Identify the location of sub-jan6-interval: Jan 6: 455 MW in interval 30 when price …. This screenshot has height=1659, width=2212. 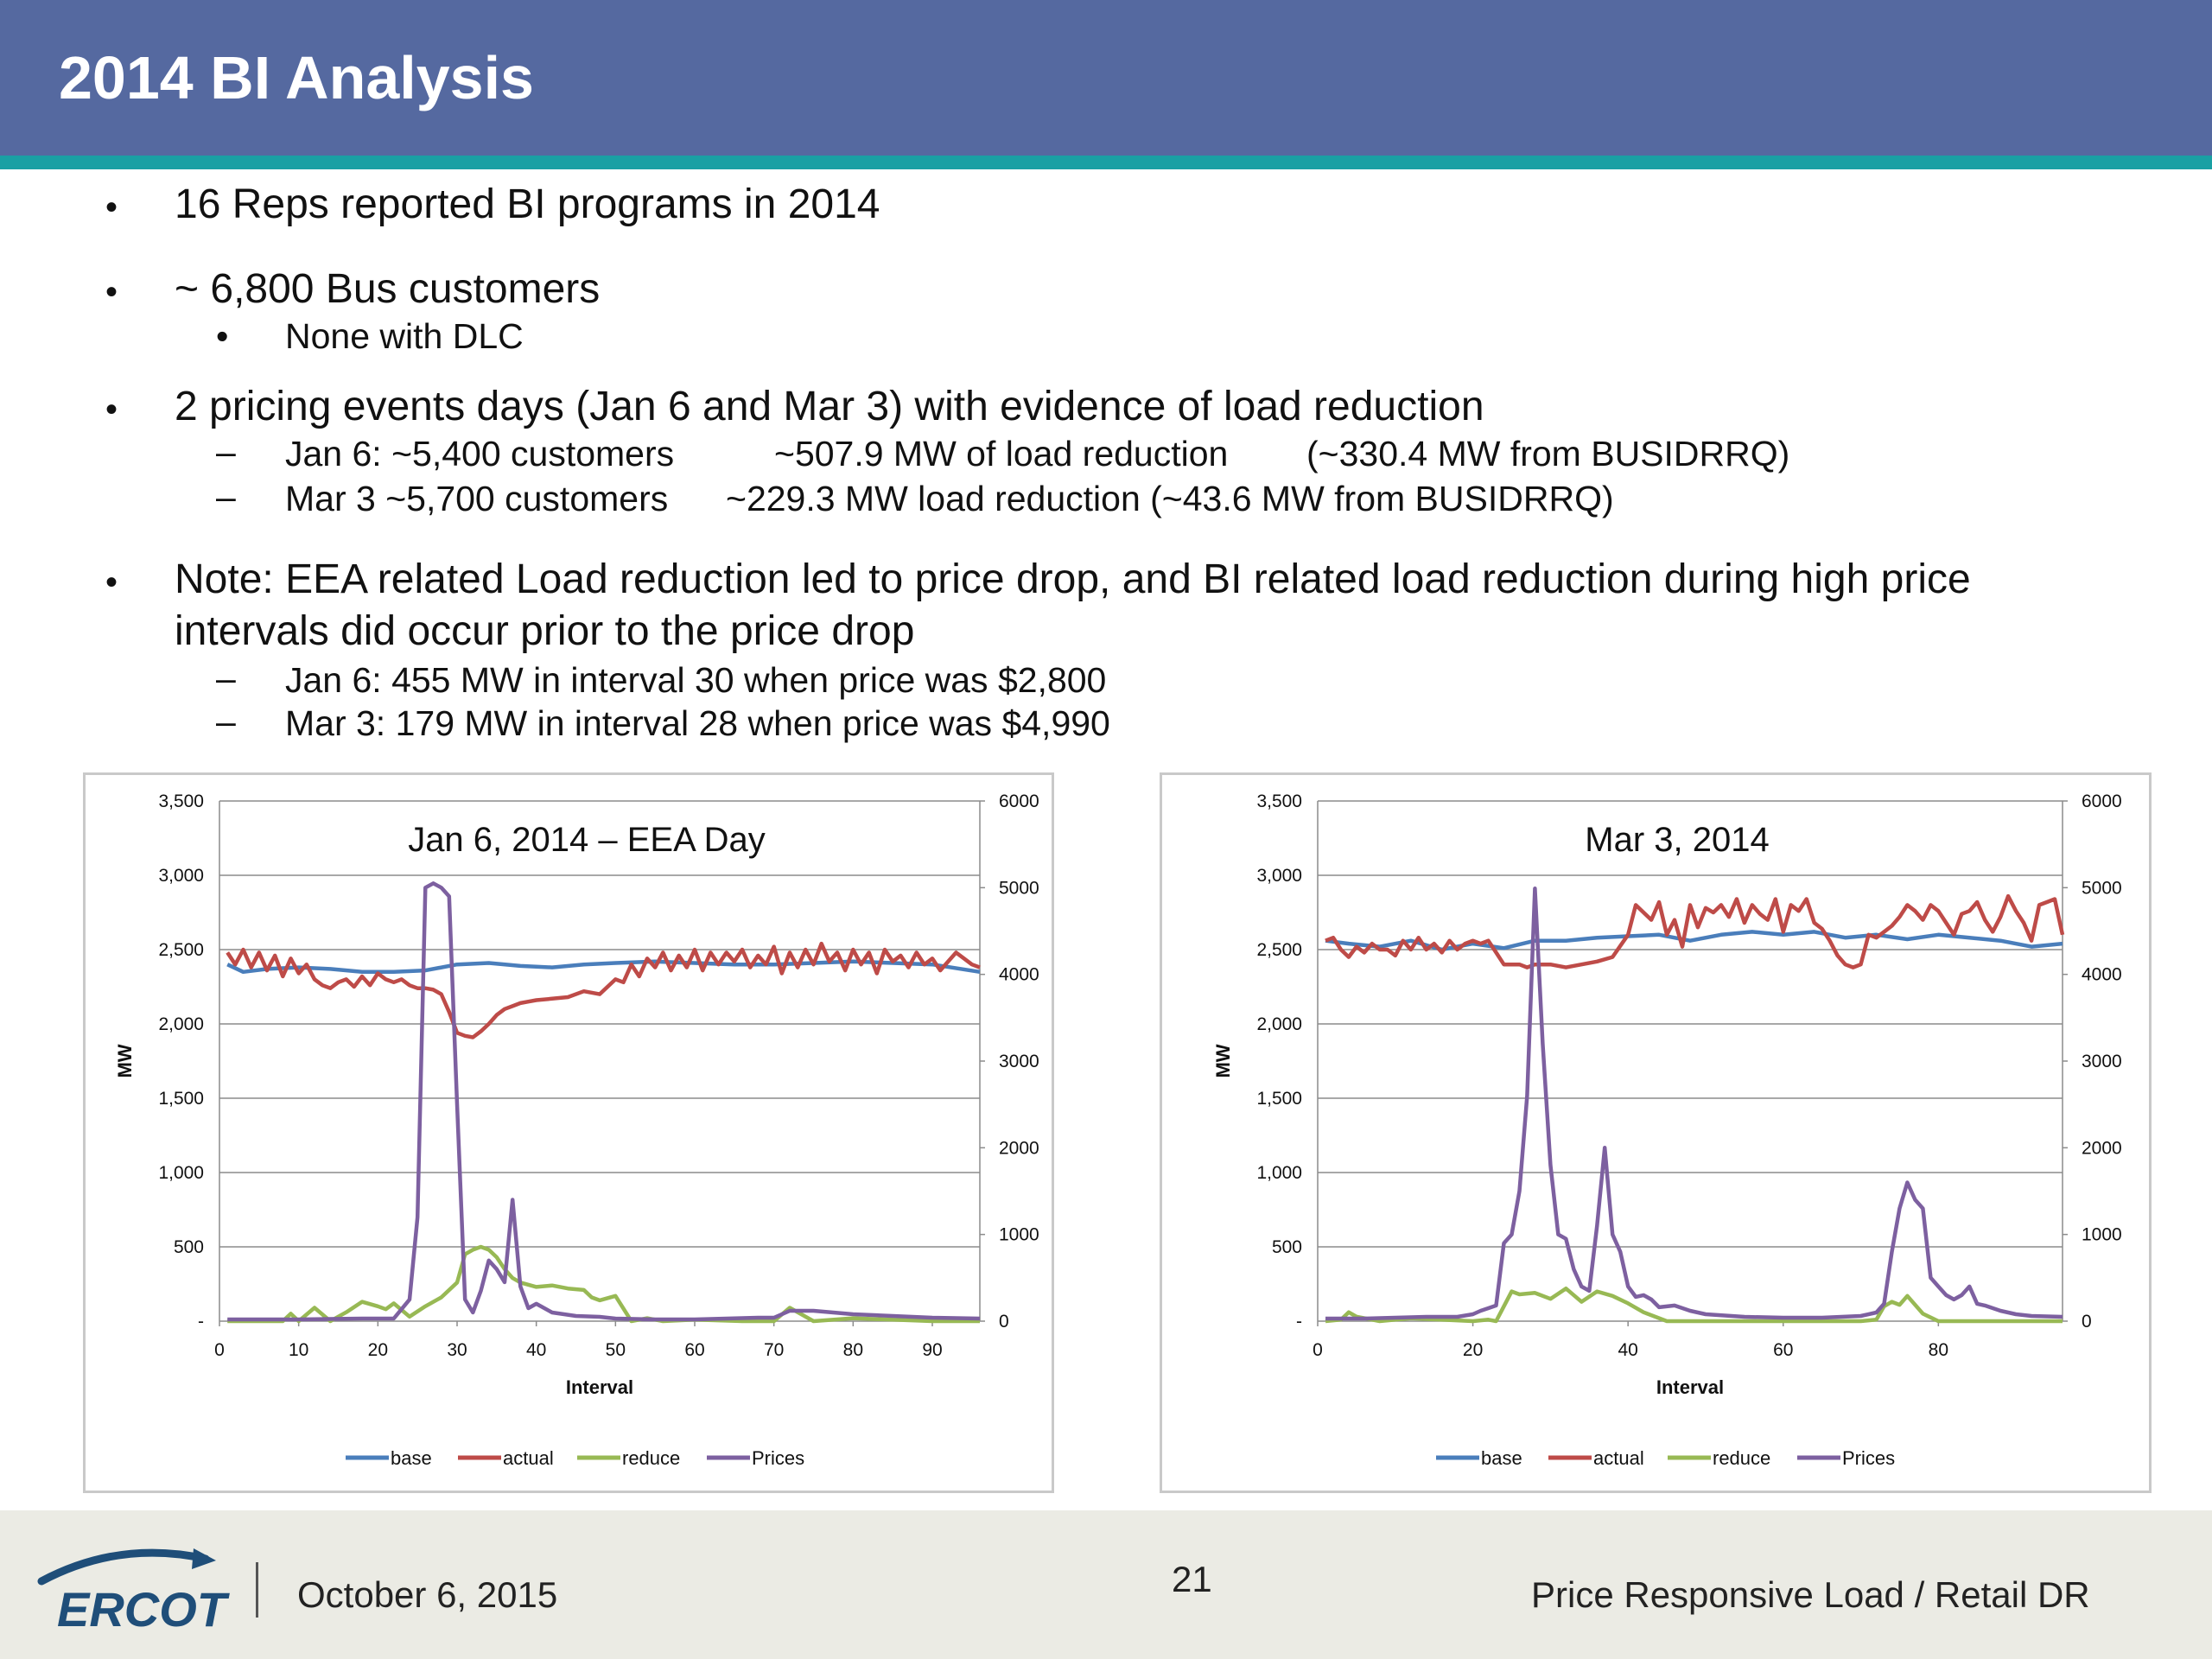
(696, 680).